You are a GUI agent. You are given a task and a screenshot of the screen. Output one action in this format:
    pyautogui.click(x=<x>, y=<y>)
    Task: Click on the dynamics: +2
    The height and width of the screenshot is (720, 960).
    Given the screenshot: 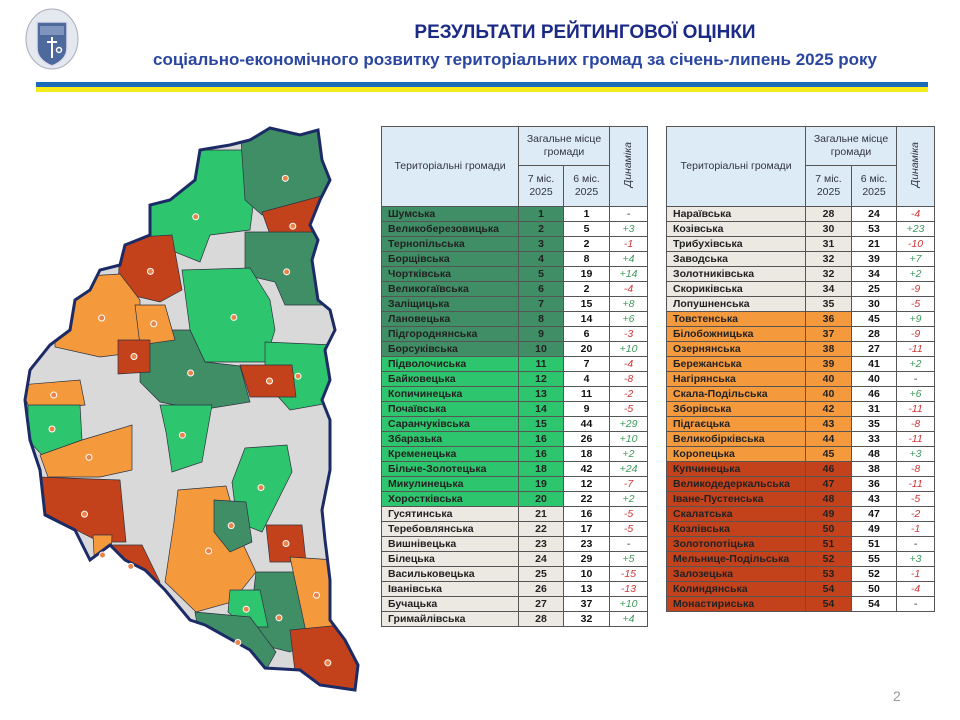 What is the action you would take?
    pyautogui.click(x=916, y=364)
    